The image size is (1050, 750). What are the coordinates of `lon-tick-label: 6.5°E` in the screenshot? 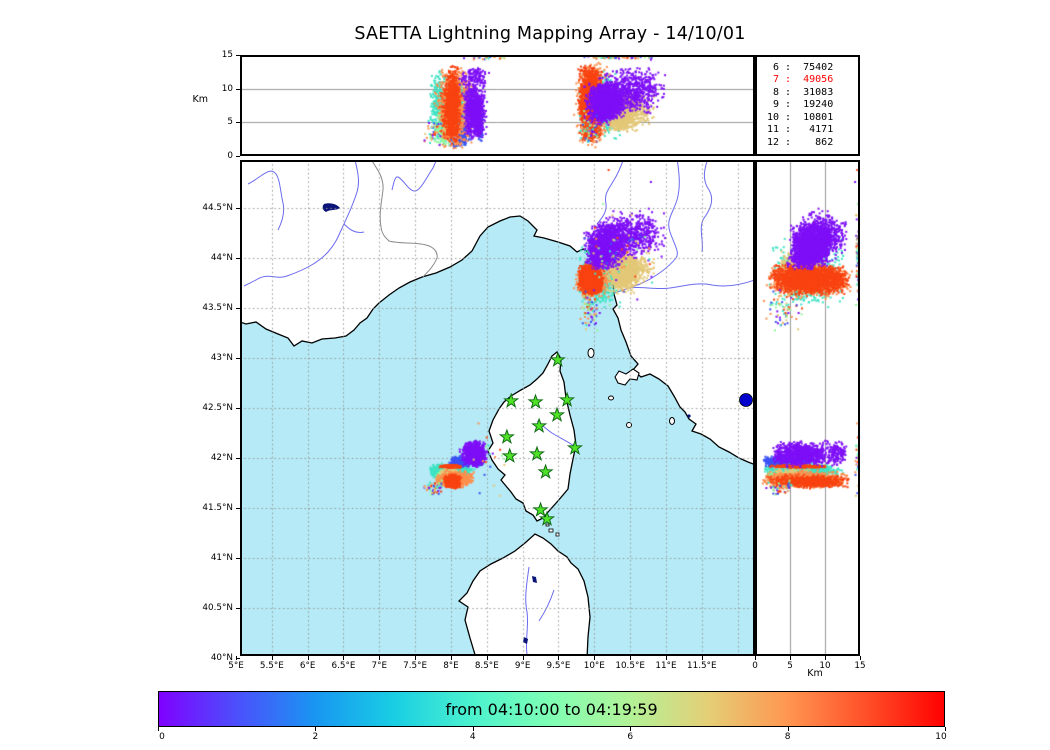 It's located at (343, 666).